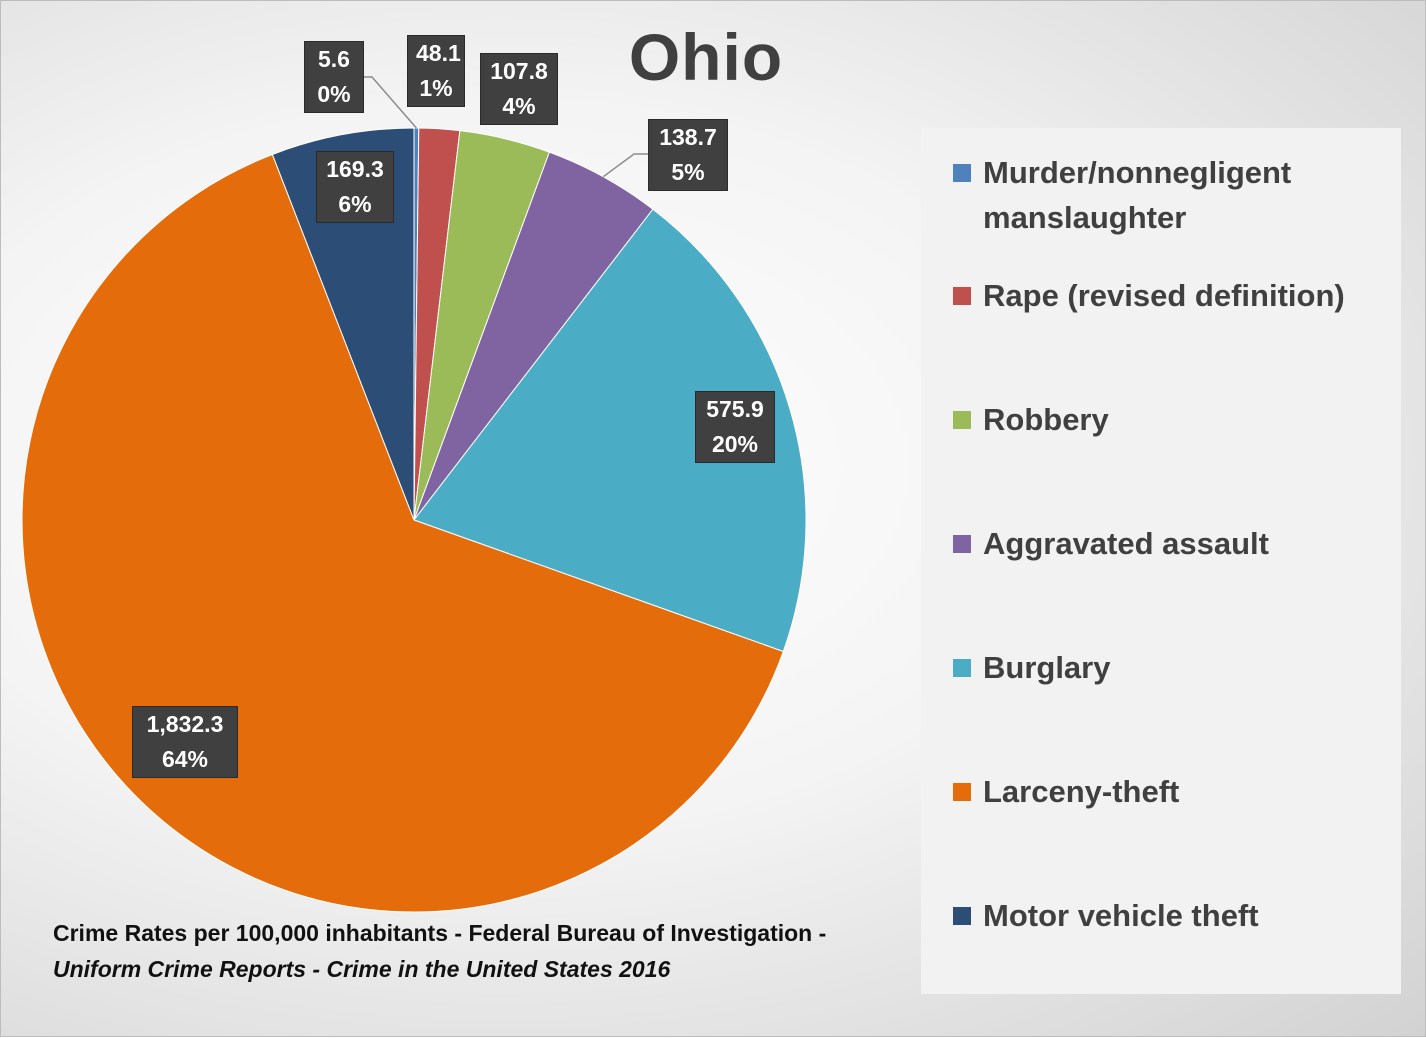 The width and height of the screenshot is (1426, 1038). I want to click on pie-slice-burglary, so click(610, 430).